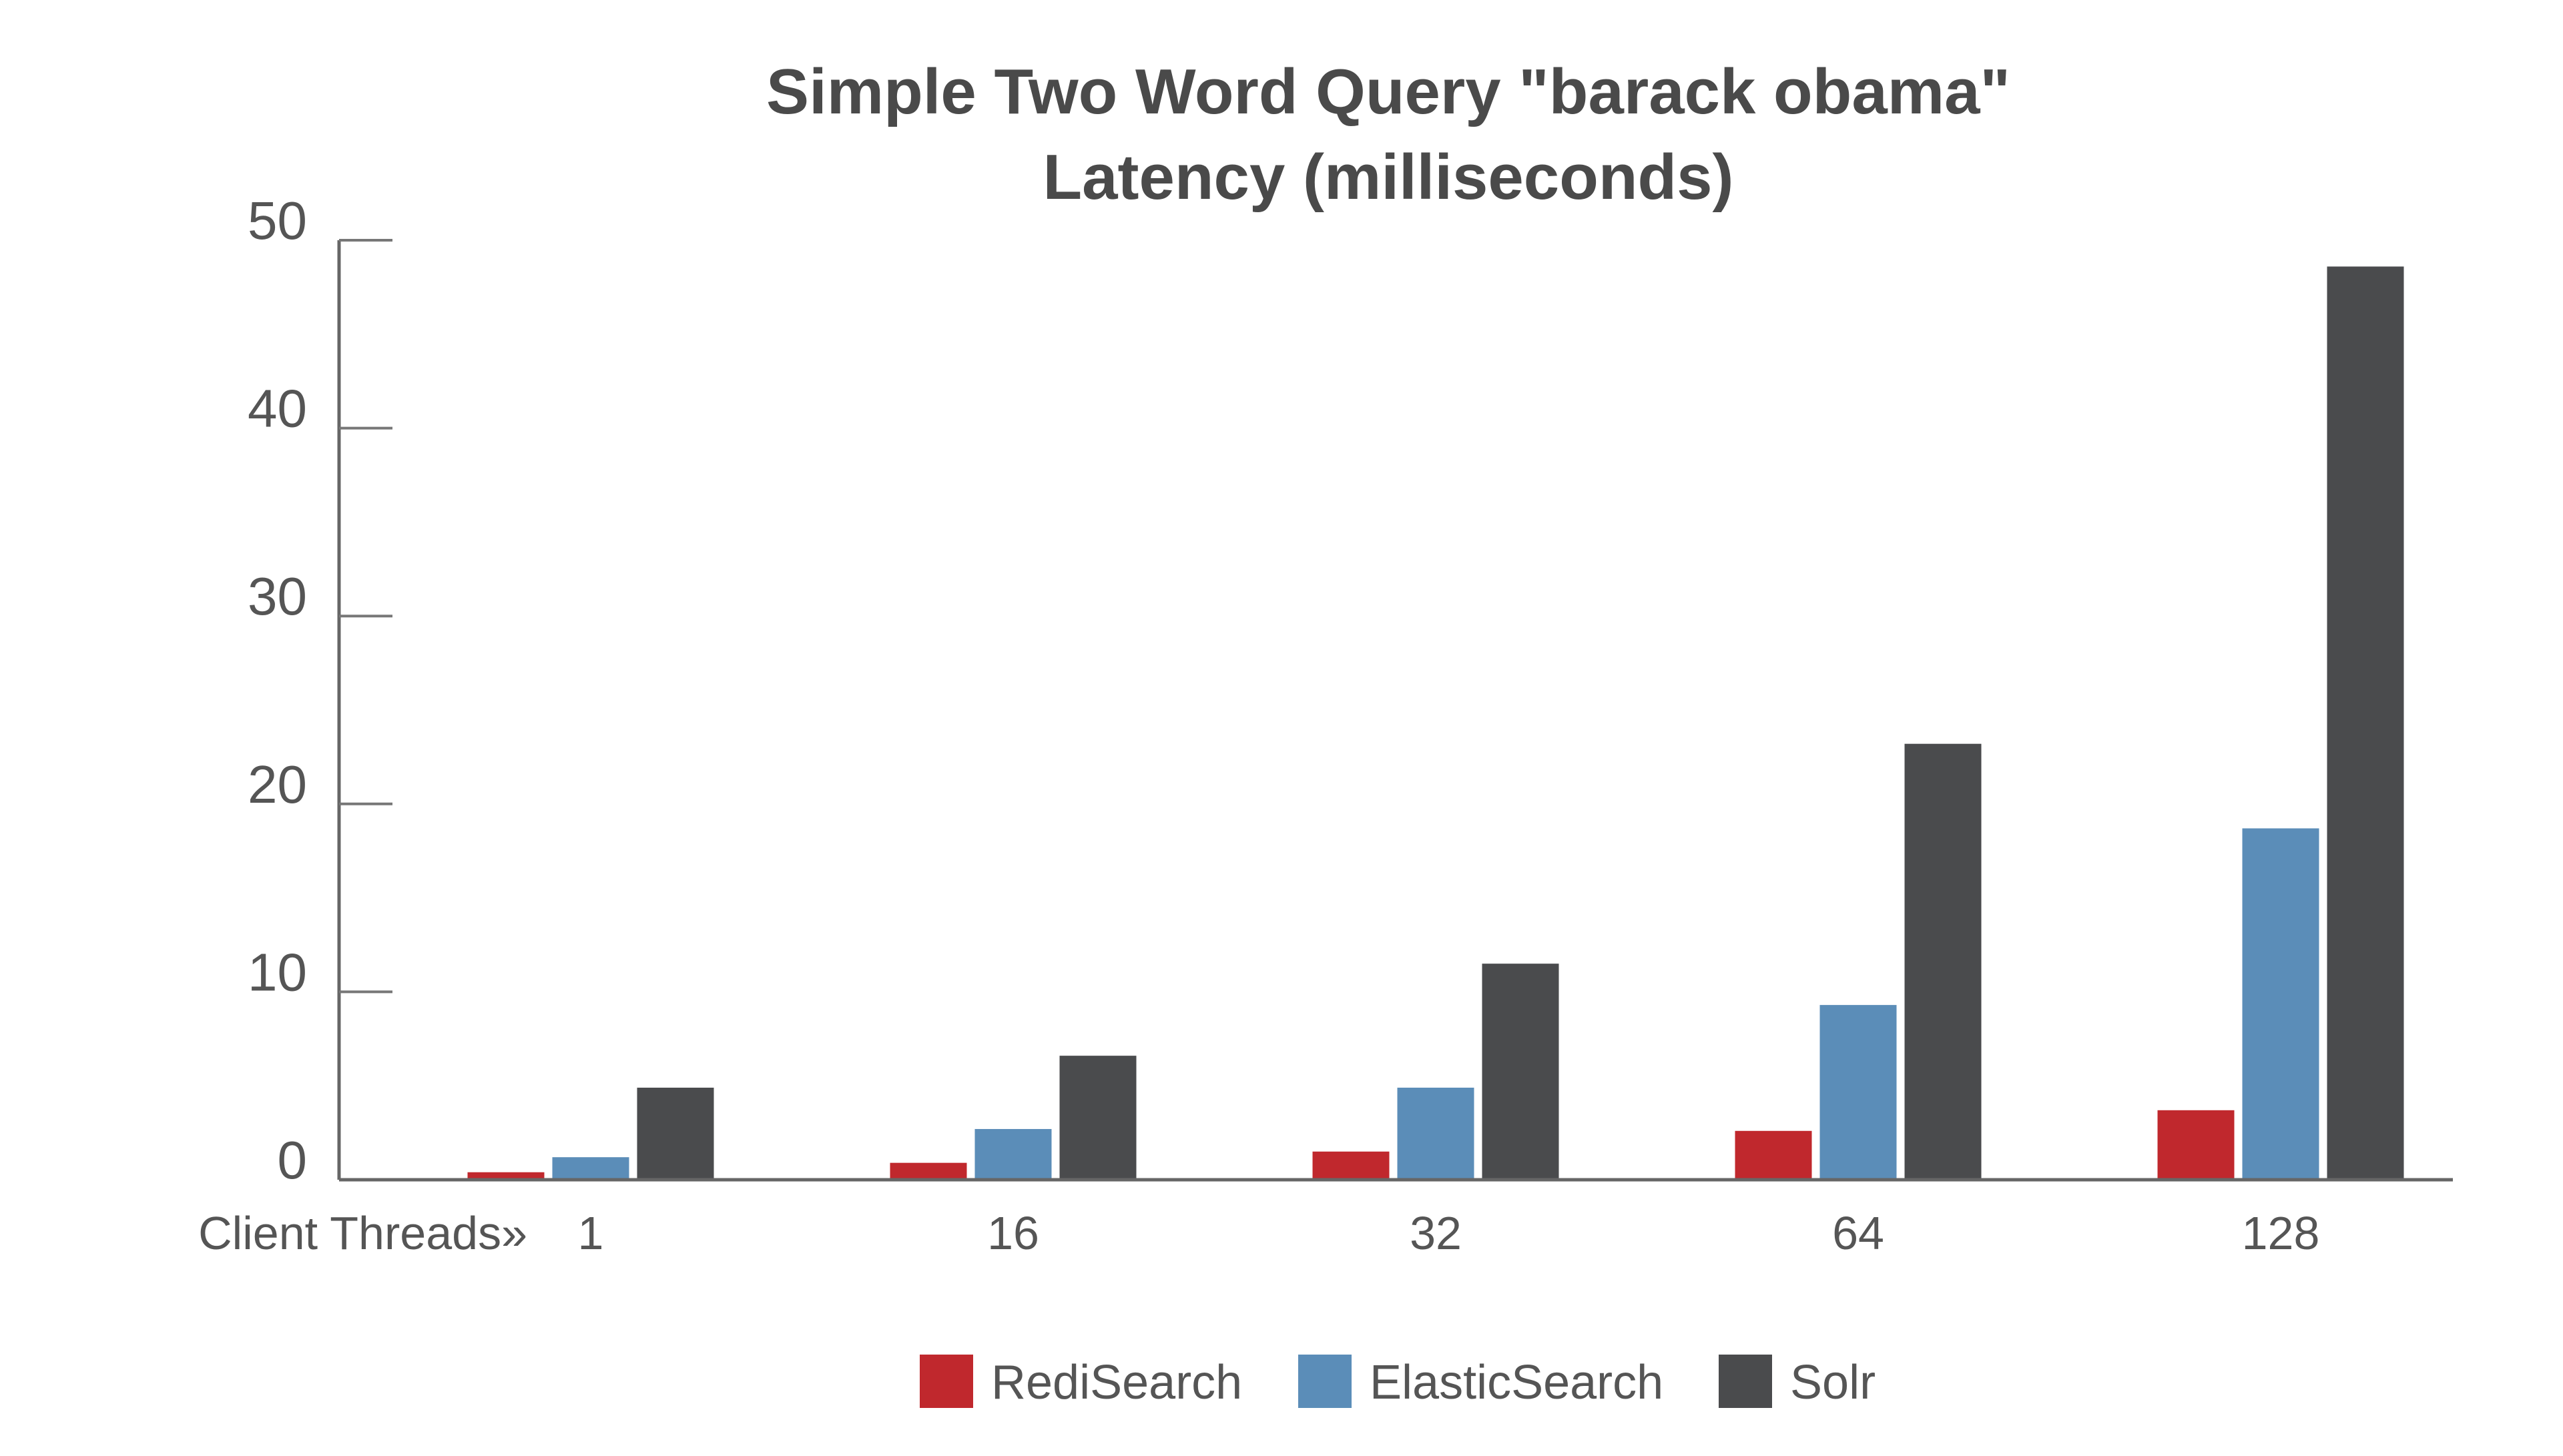 This screenshot has width=2563, height=1456. What do you see at coordinates (1116, 1382) in the screenshot?
I see `legend-label-redisearch: RediSearch` at bounding box center [1116, 1382].